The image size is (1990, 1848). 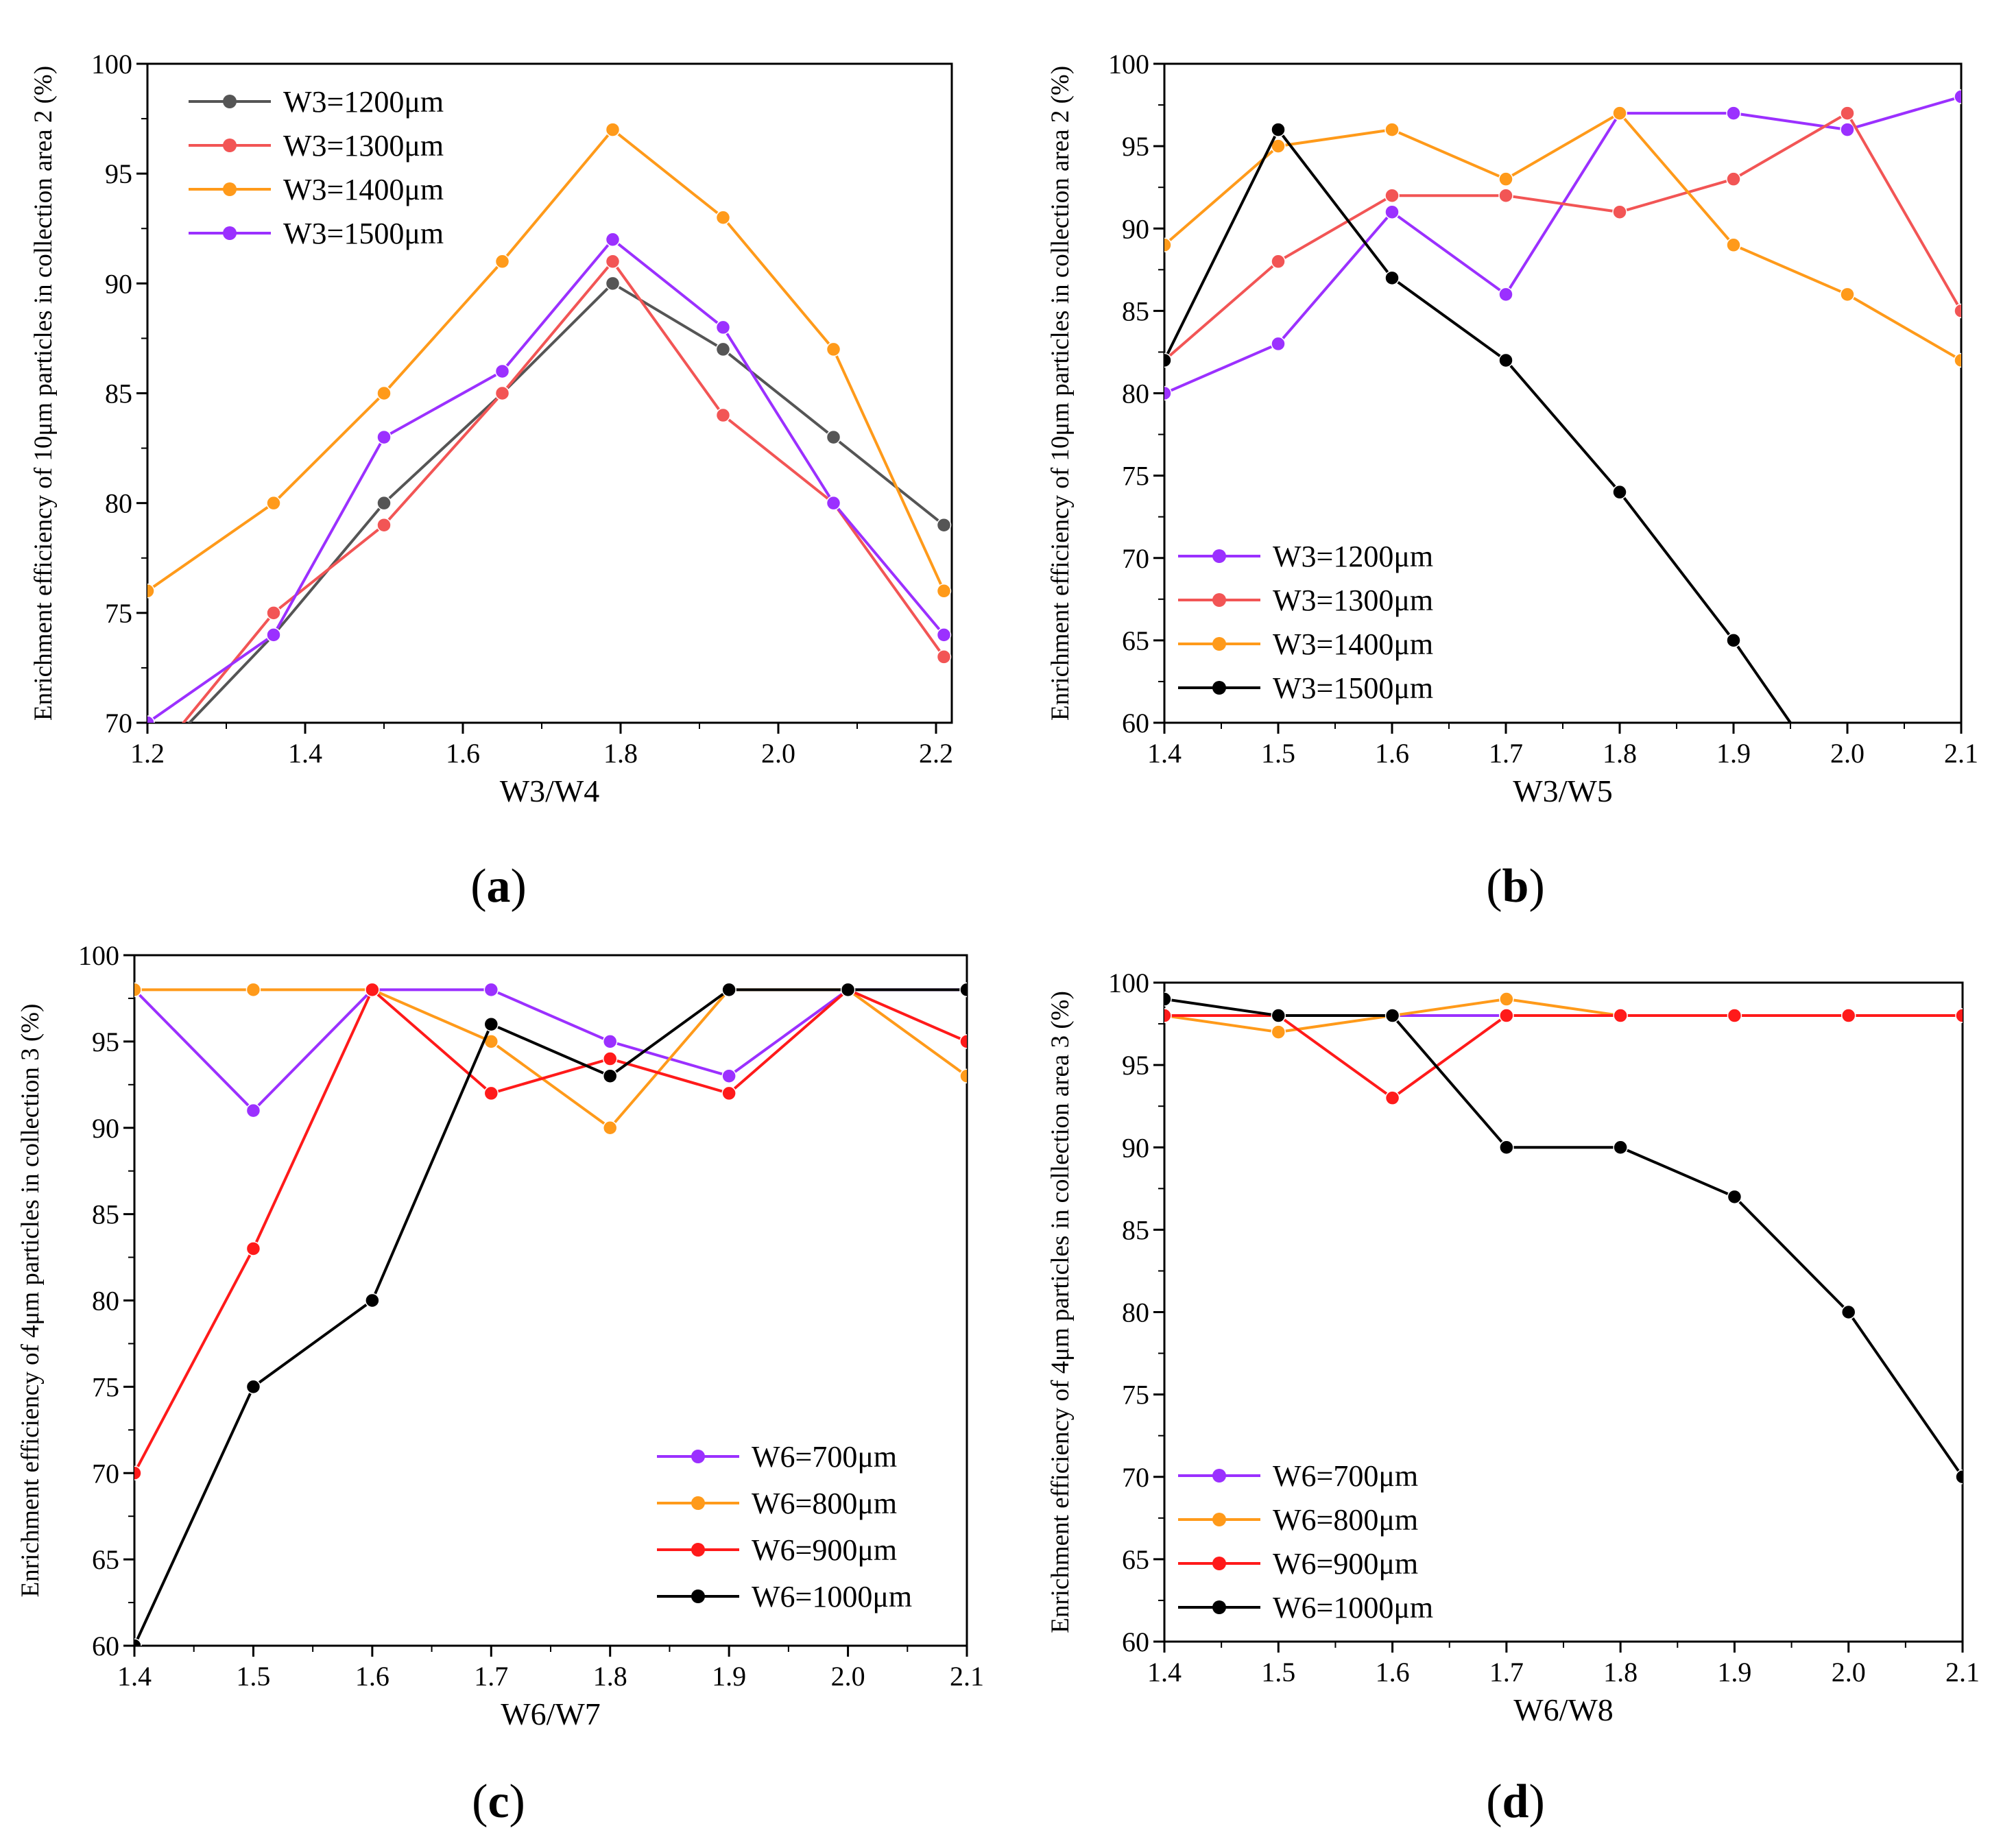 I want to click on x-axis-title: W6/W8, so click(x=1563, y=1709).